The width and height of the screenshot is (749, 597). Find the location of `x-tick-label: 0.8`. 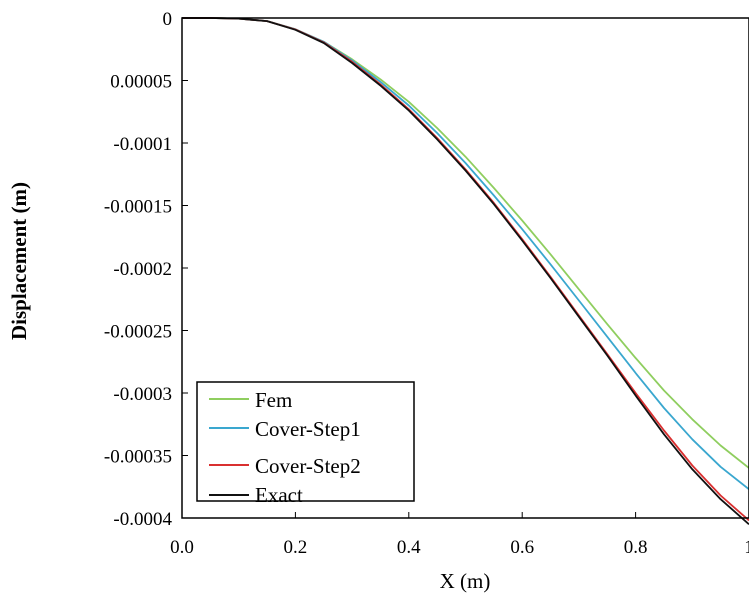

x-tick-label: 0.8 is located at coordinates (636, 547).